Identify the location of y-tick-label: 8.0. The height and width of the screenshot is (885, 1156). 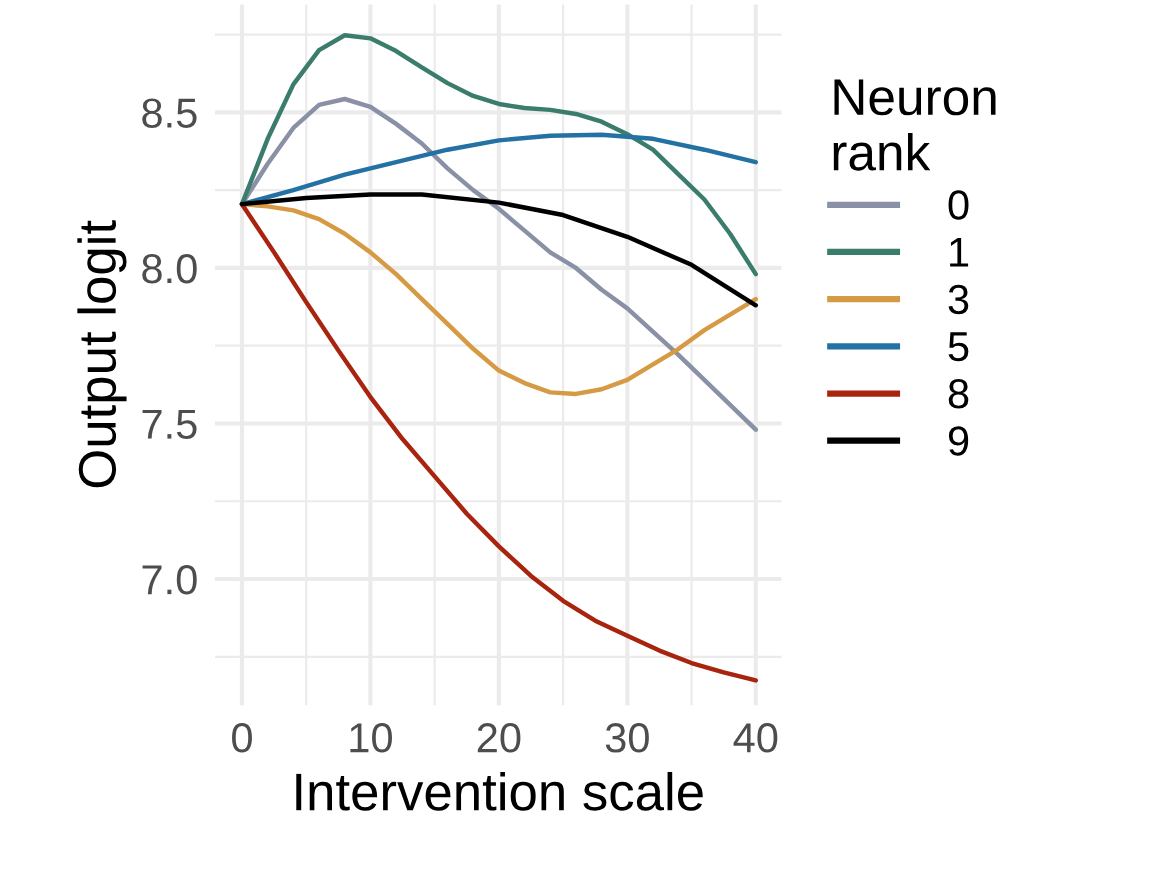
(169, 268).